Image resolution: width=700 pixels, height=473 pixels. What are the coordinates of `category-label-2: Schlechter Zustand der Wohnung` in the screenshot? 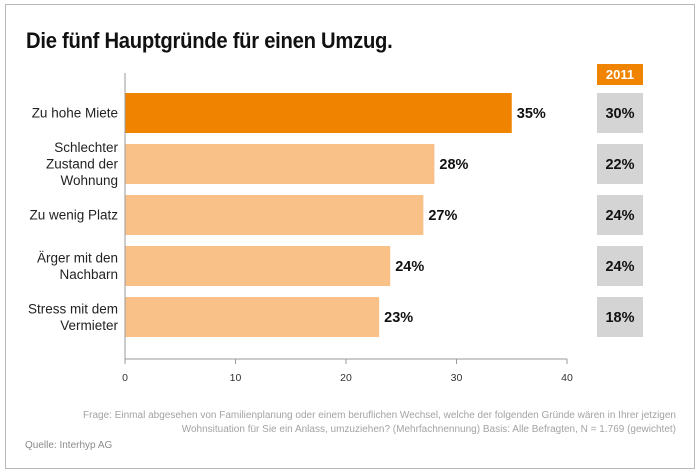 It's located at (82, 164).